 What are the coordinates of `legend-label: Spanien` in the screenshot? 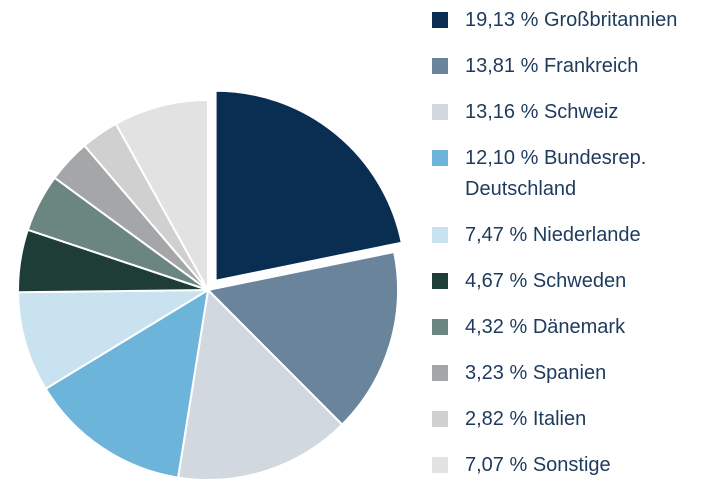 It's located at (569, 373).